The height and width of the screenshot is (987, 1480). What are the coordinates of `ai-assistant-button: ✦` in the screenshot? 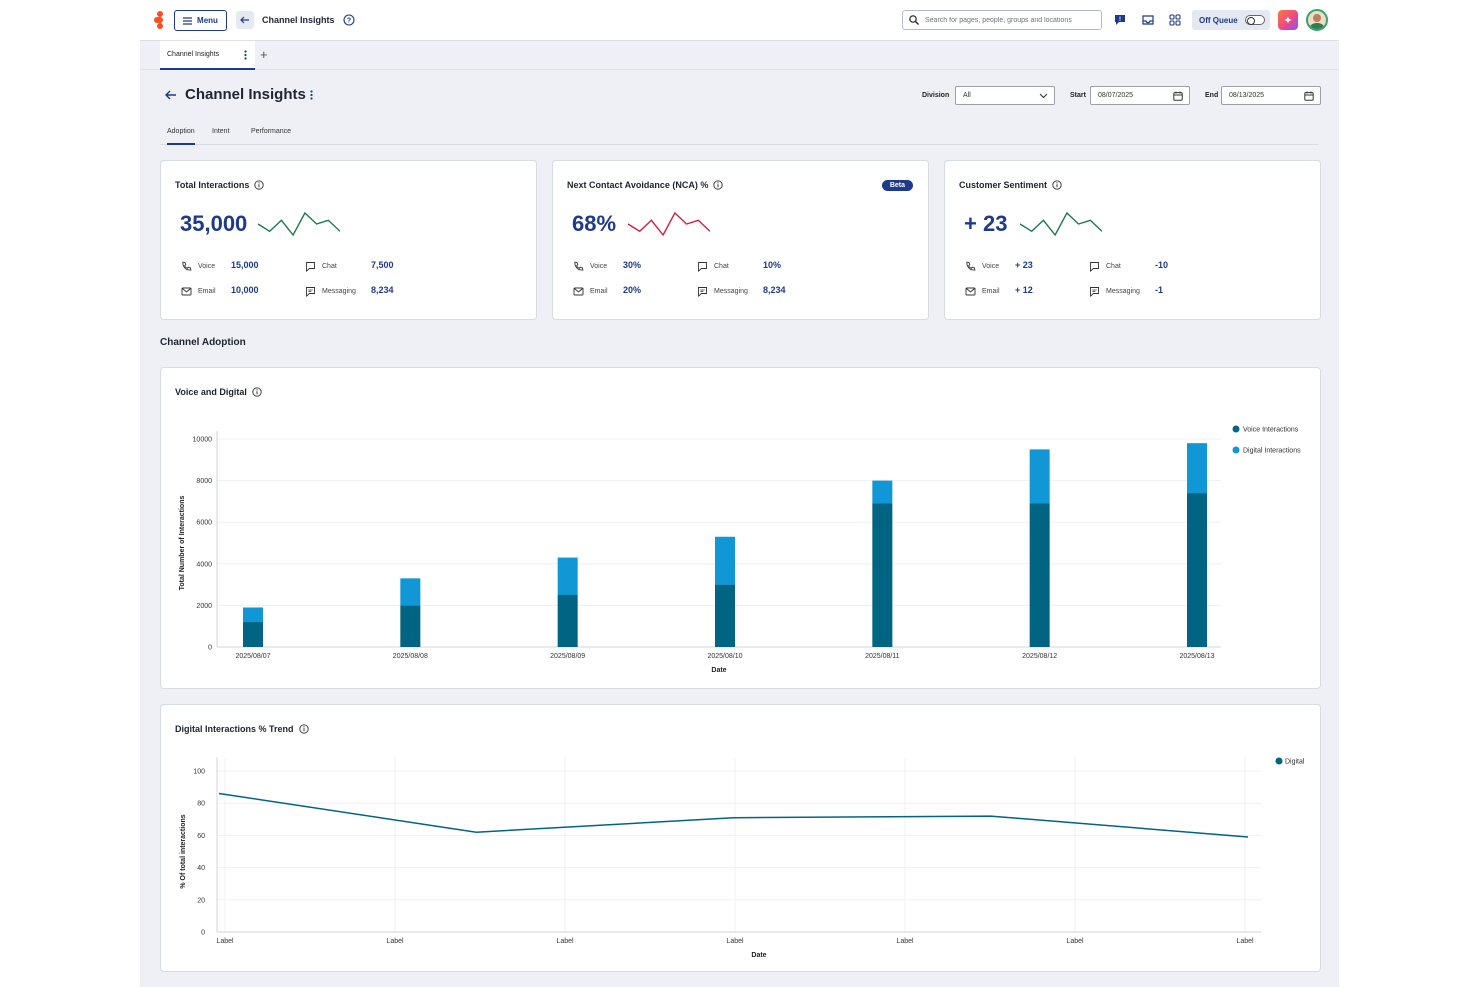 It's located at (1288, 20).